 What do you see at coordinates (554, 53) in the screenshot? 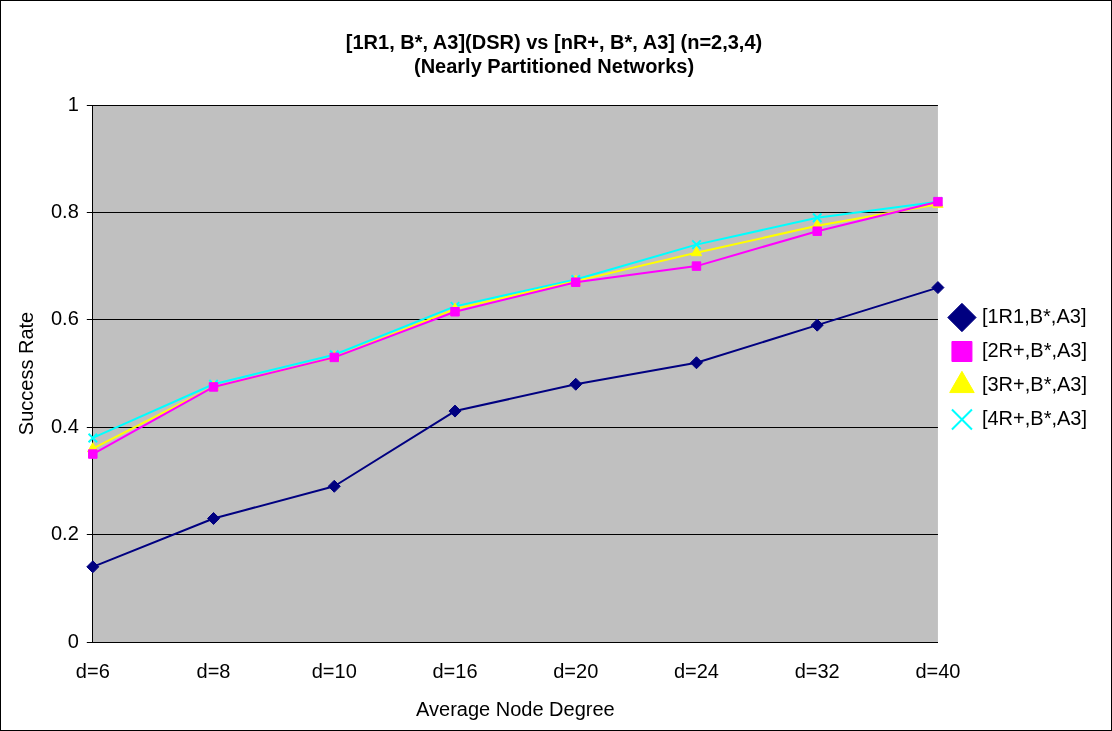
I see `chart-title: [1R1, B*, A3](DSR) vs [nR+, B*, A3] (n=2,3,4) (Nearly Partitioned Networks)` at bounding box center [554, 53].